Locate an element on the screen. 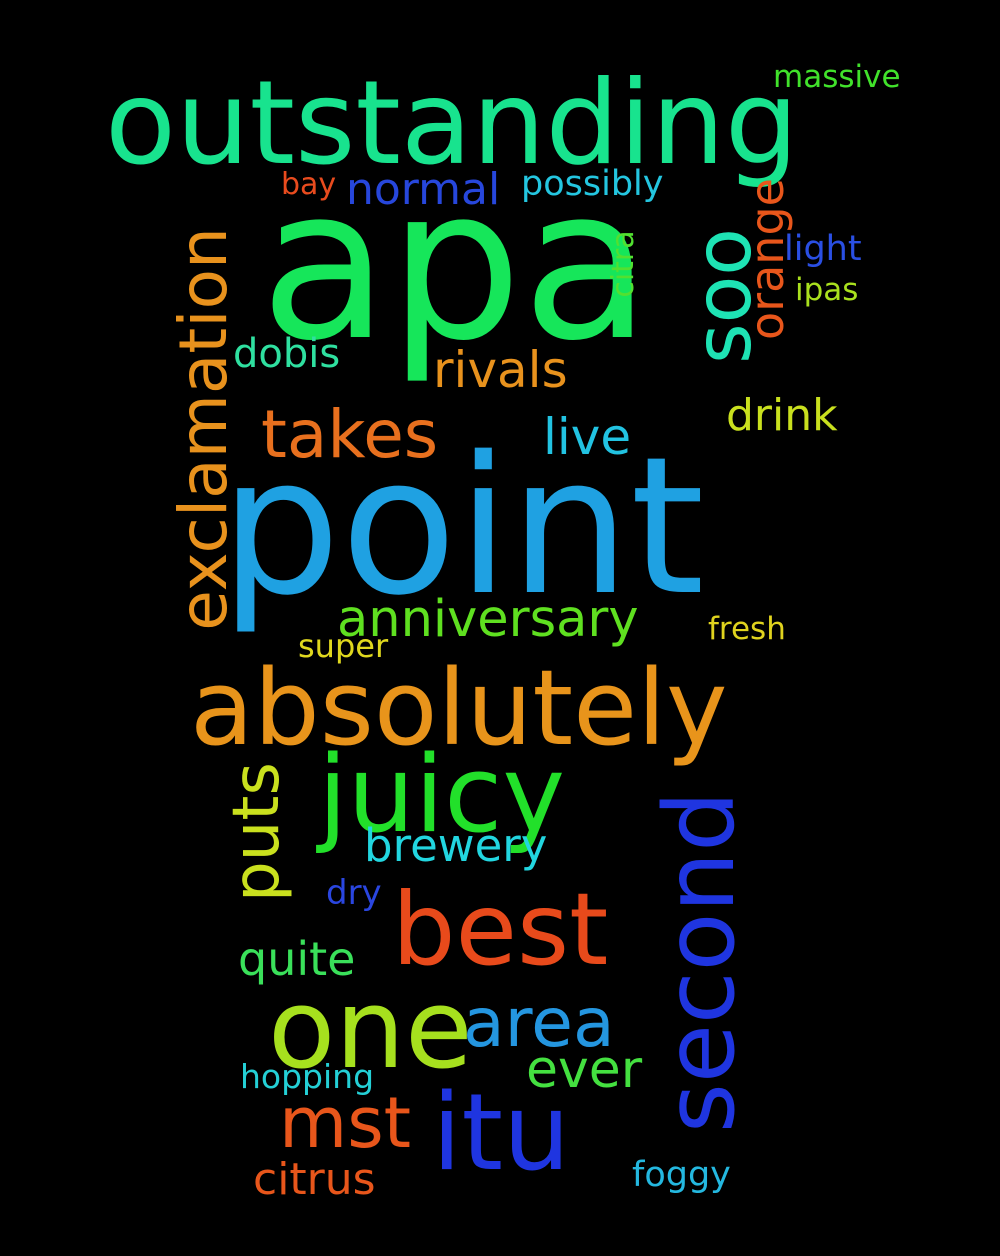  word-apa: apa is located at coordinates (455, 264).